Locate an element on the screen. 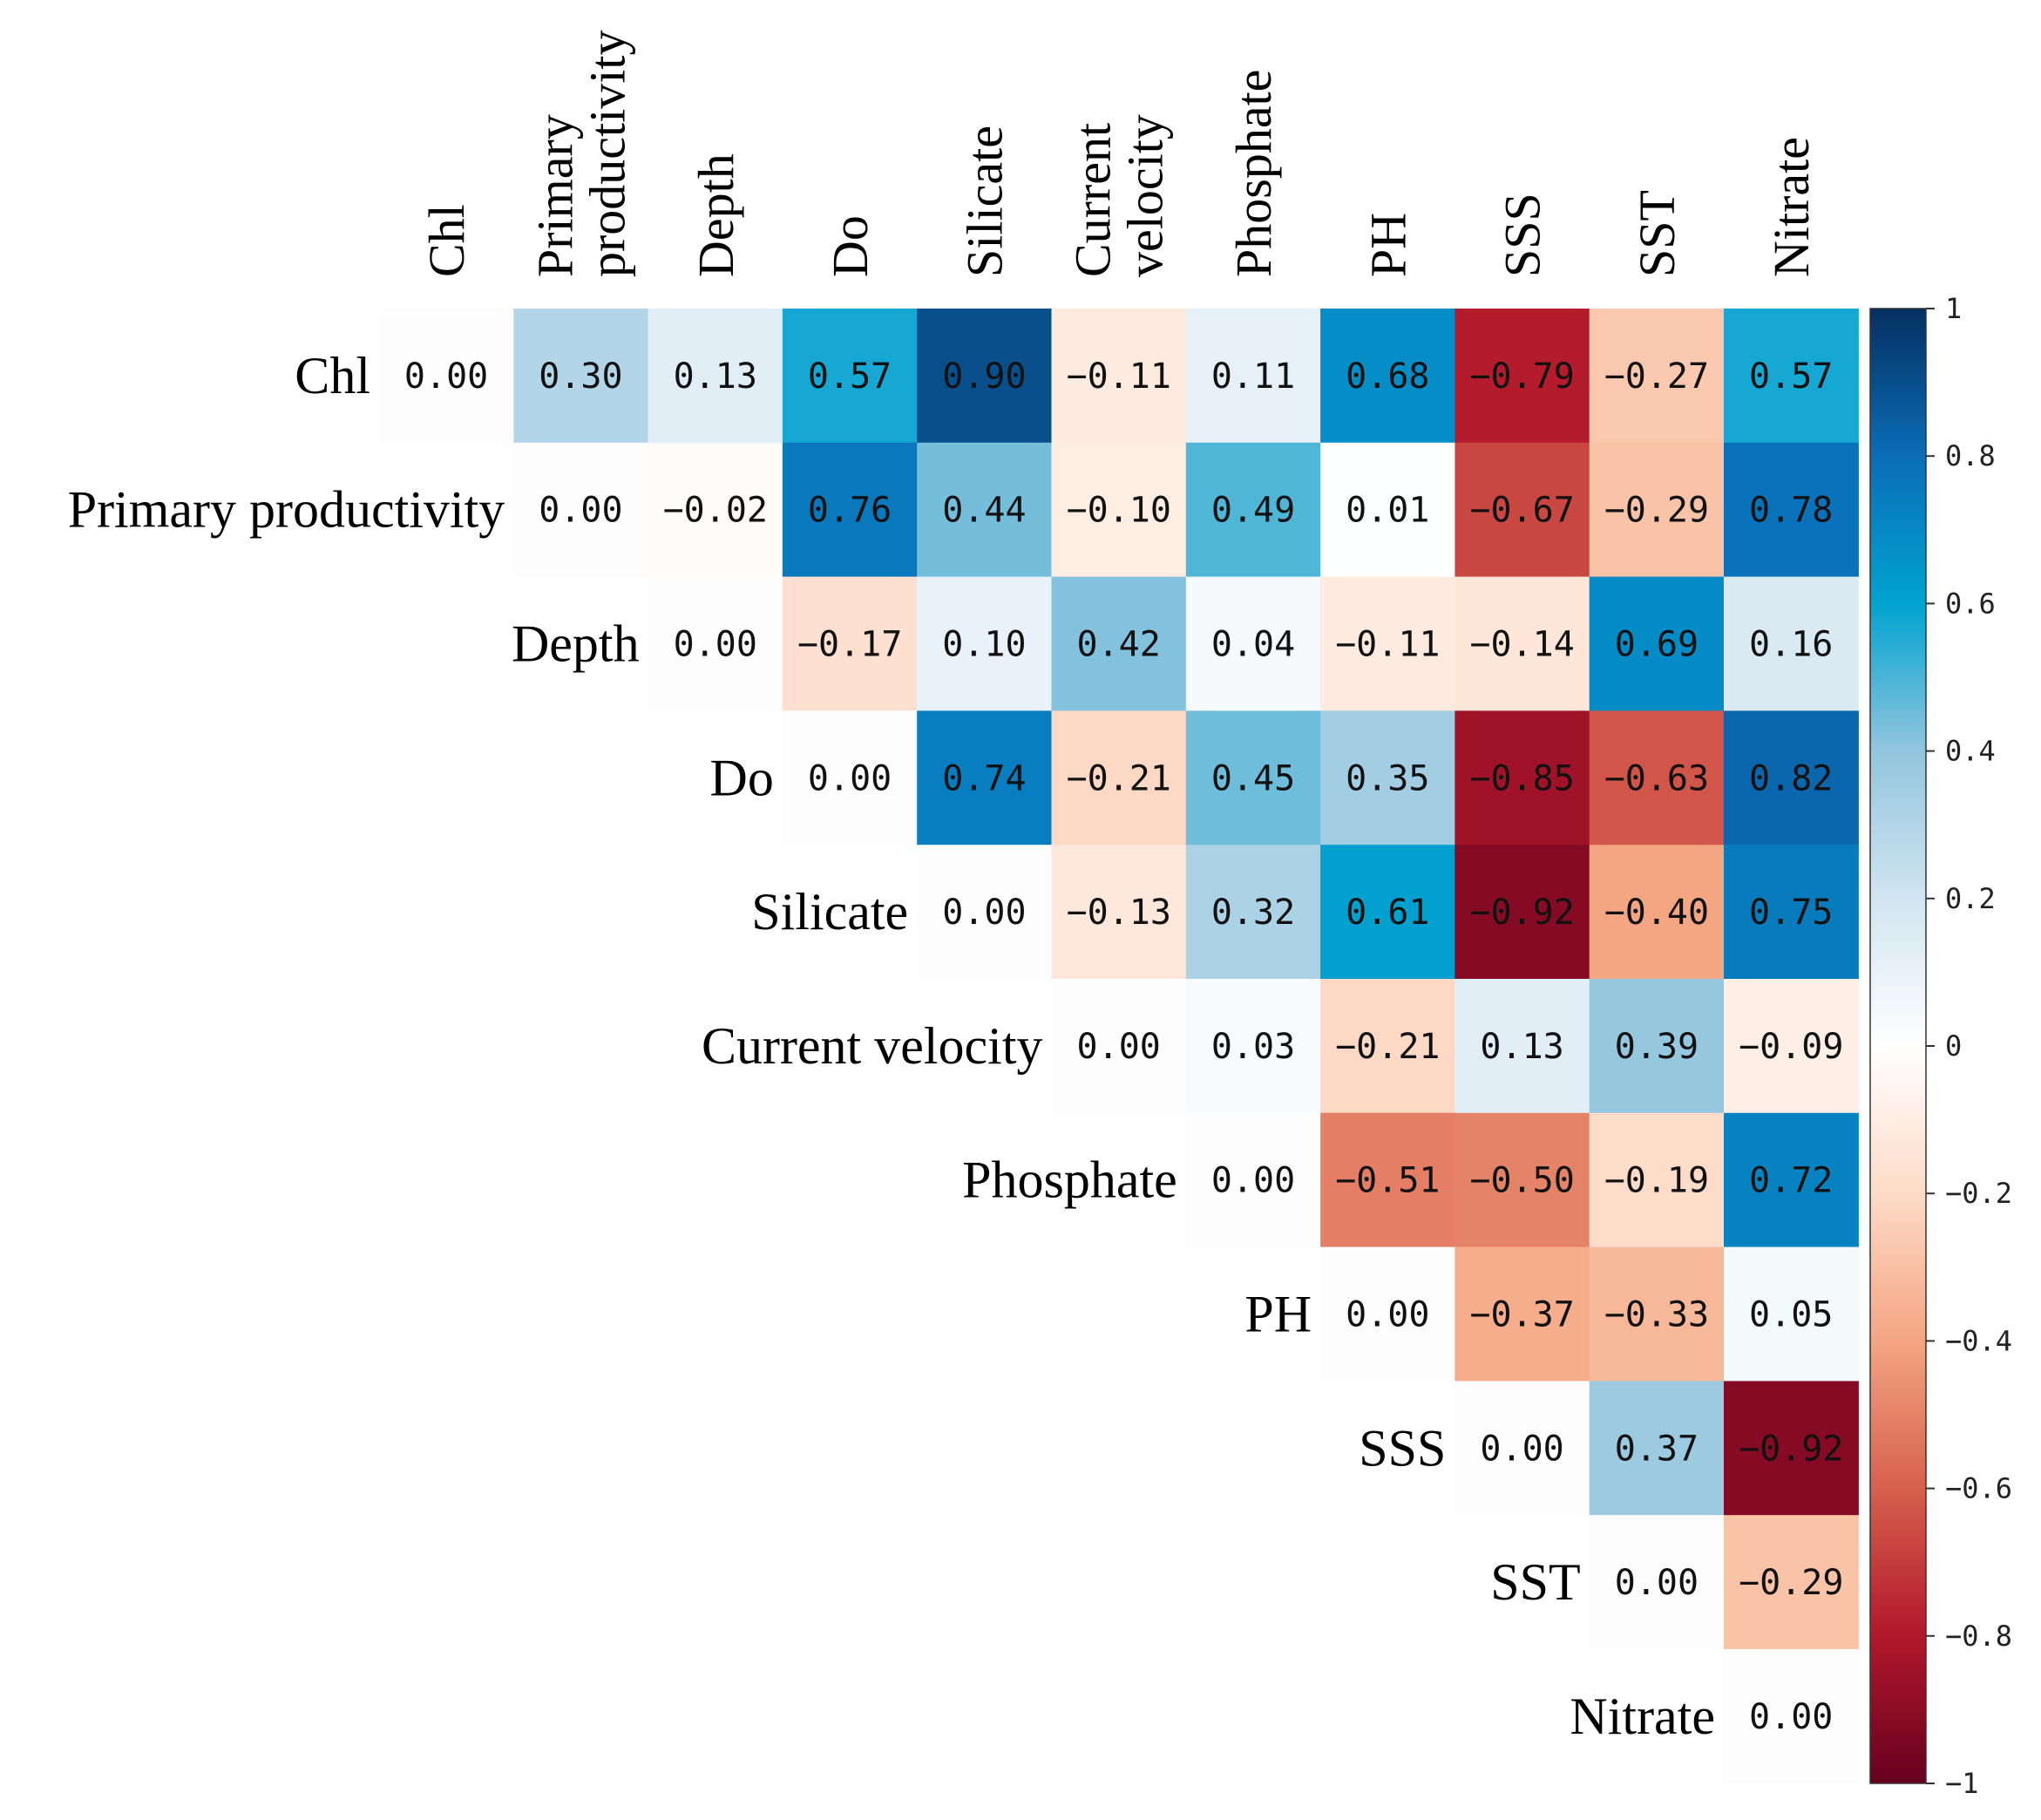 The image size is (2041, 1820). cell-value-label: −0.09 is located at coordinates (1791, 1047).